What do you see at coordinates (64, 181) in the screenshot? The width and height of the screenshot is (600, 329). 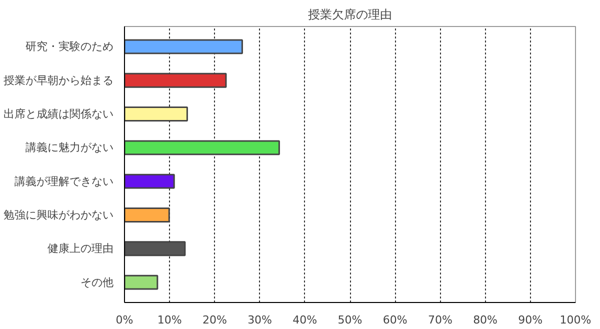 I see `y-tick-label: 講義が理解できない` at bounding box center [64, 181].